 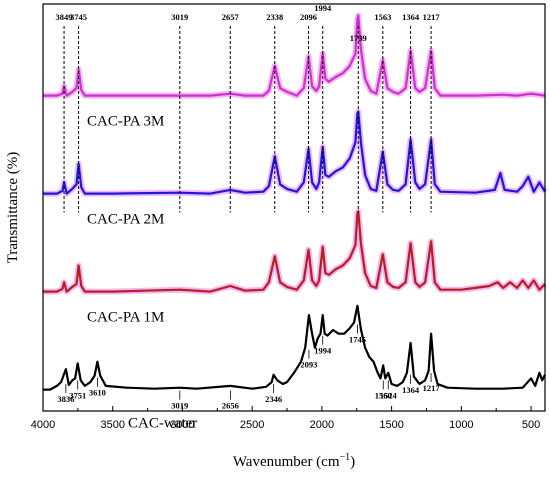 I want to click on series-labels: CAC-PA 3M CAC-PA 2M CAC-PA 1M CAC-water, so click(x=142, y=273).